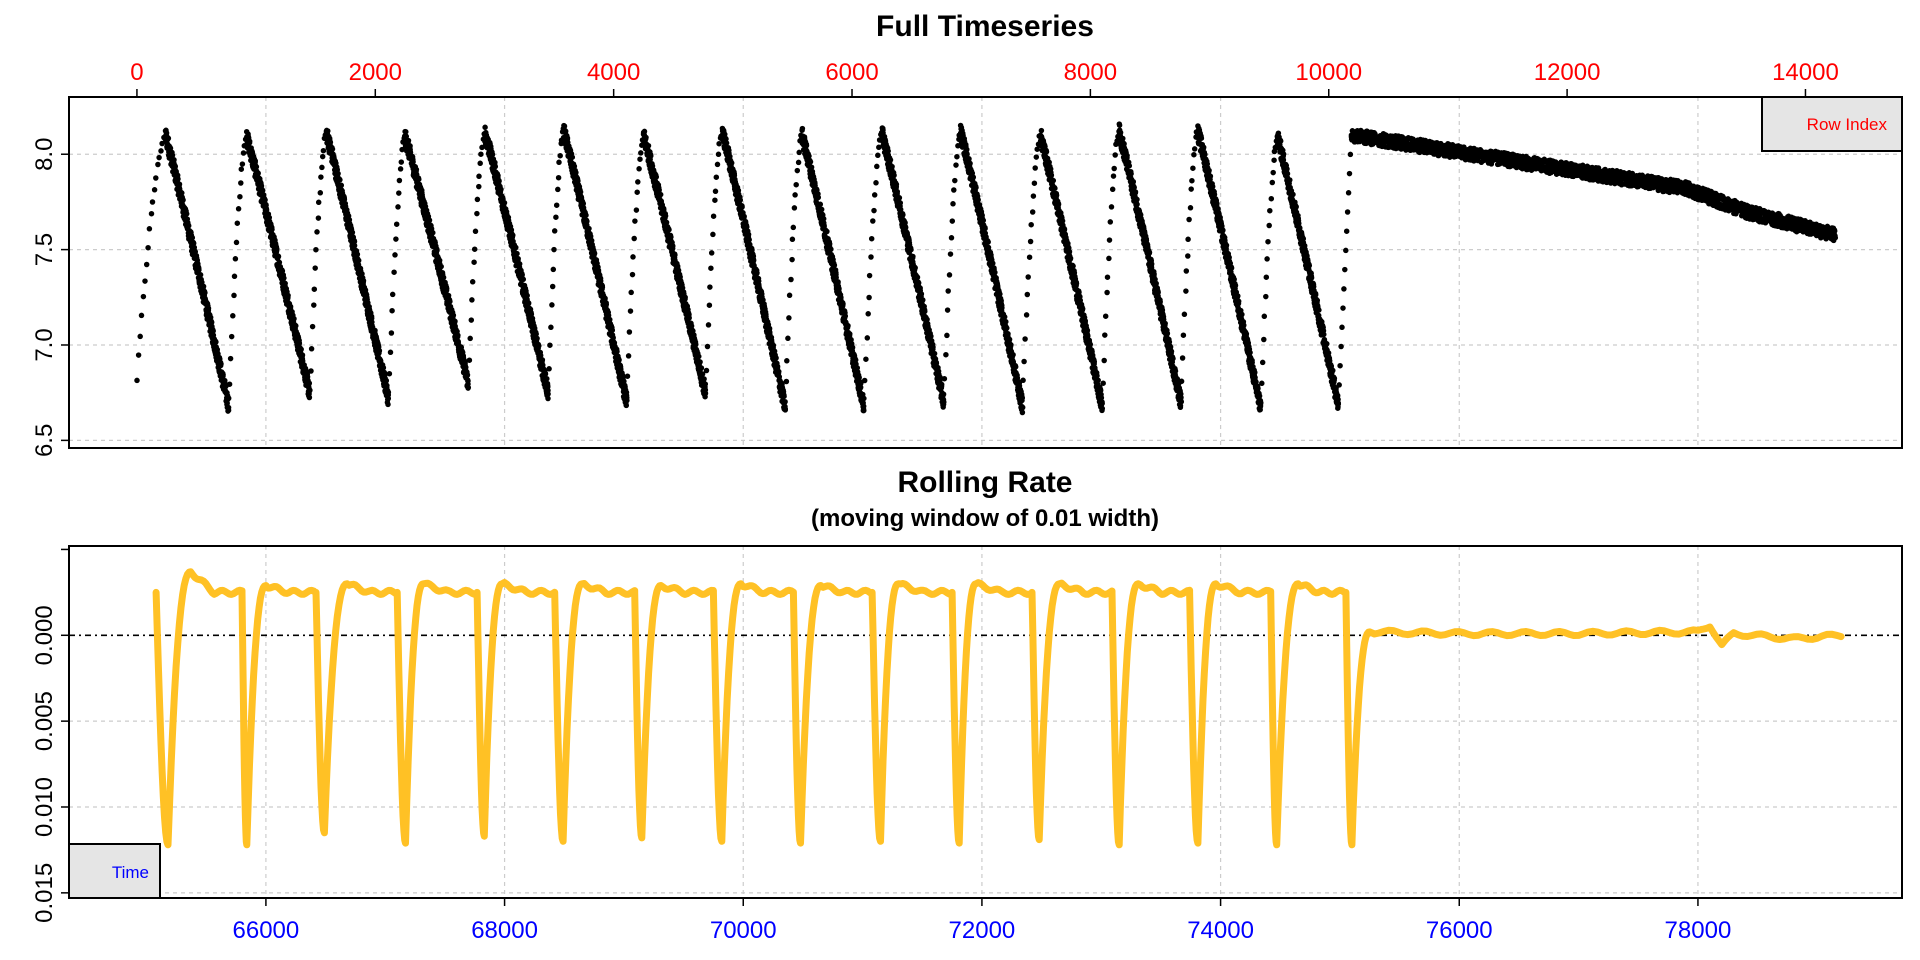  I want to click on timeseries-y-tick-label: 8.0, so click(44, 154).